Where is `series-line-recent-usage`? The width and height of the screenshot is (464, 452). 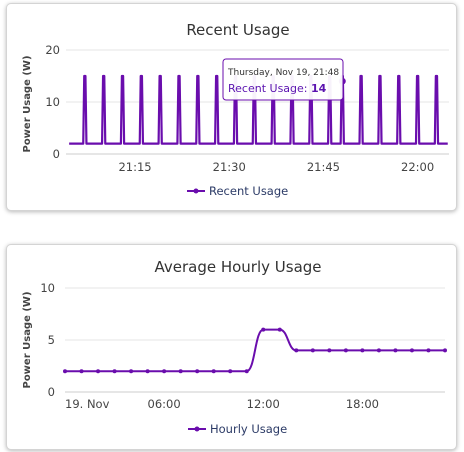 series-line-recent-usage is located at coordinates (258, 109).